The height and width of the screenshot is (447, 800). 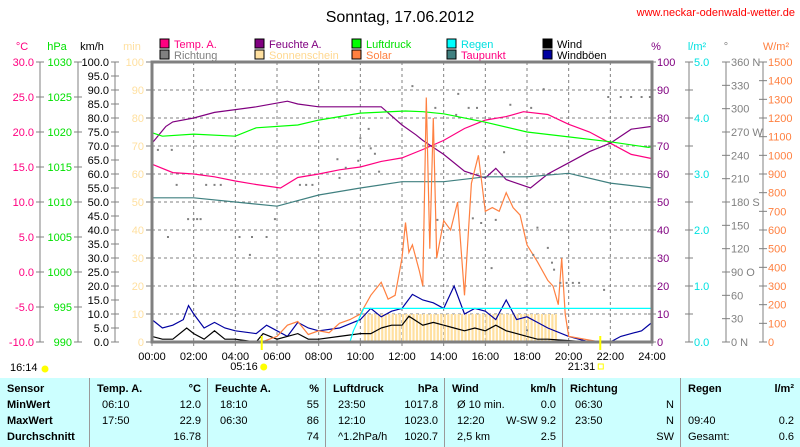 What do you see at coordinates (471, 421) in the screenshot?
I see `table-cell-time: 12:20` at bounding box center [471, 421].